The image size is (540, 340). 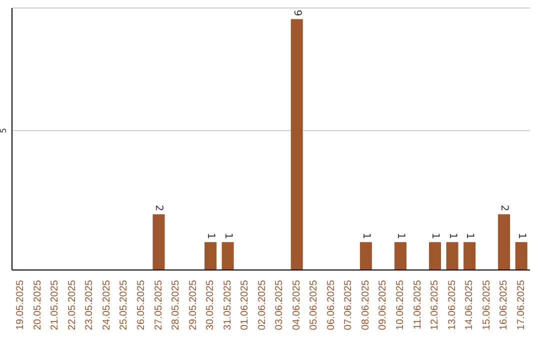 What do you see at coordinates (314, 305) in the screenshot?
I see `x-tick-label: 05.06.2025` at bounding box center [314, 305].